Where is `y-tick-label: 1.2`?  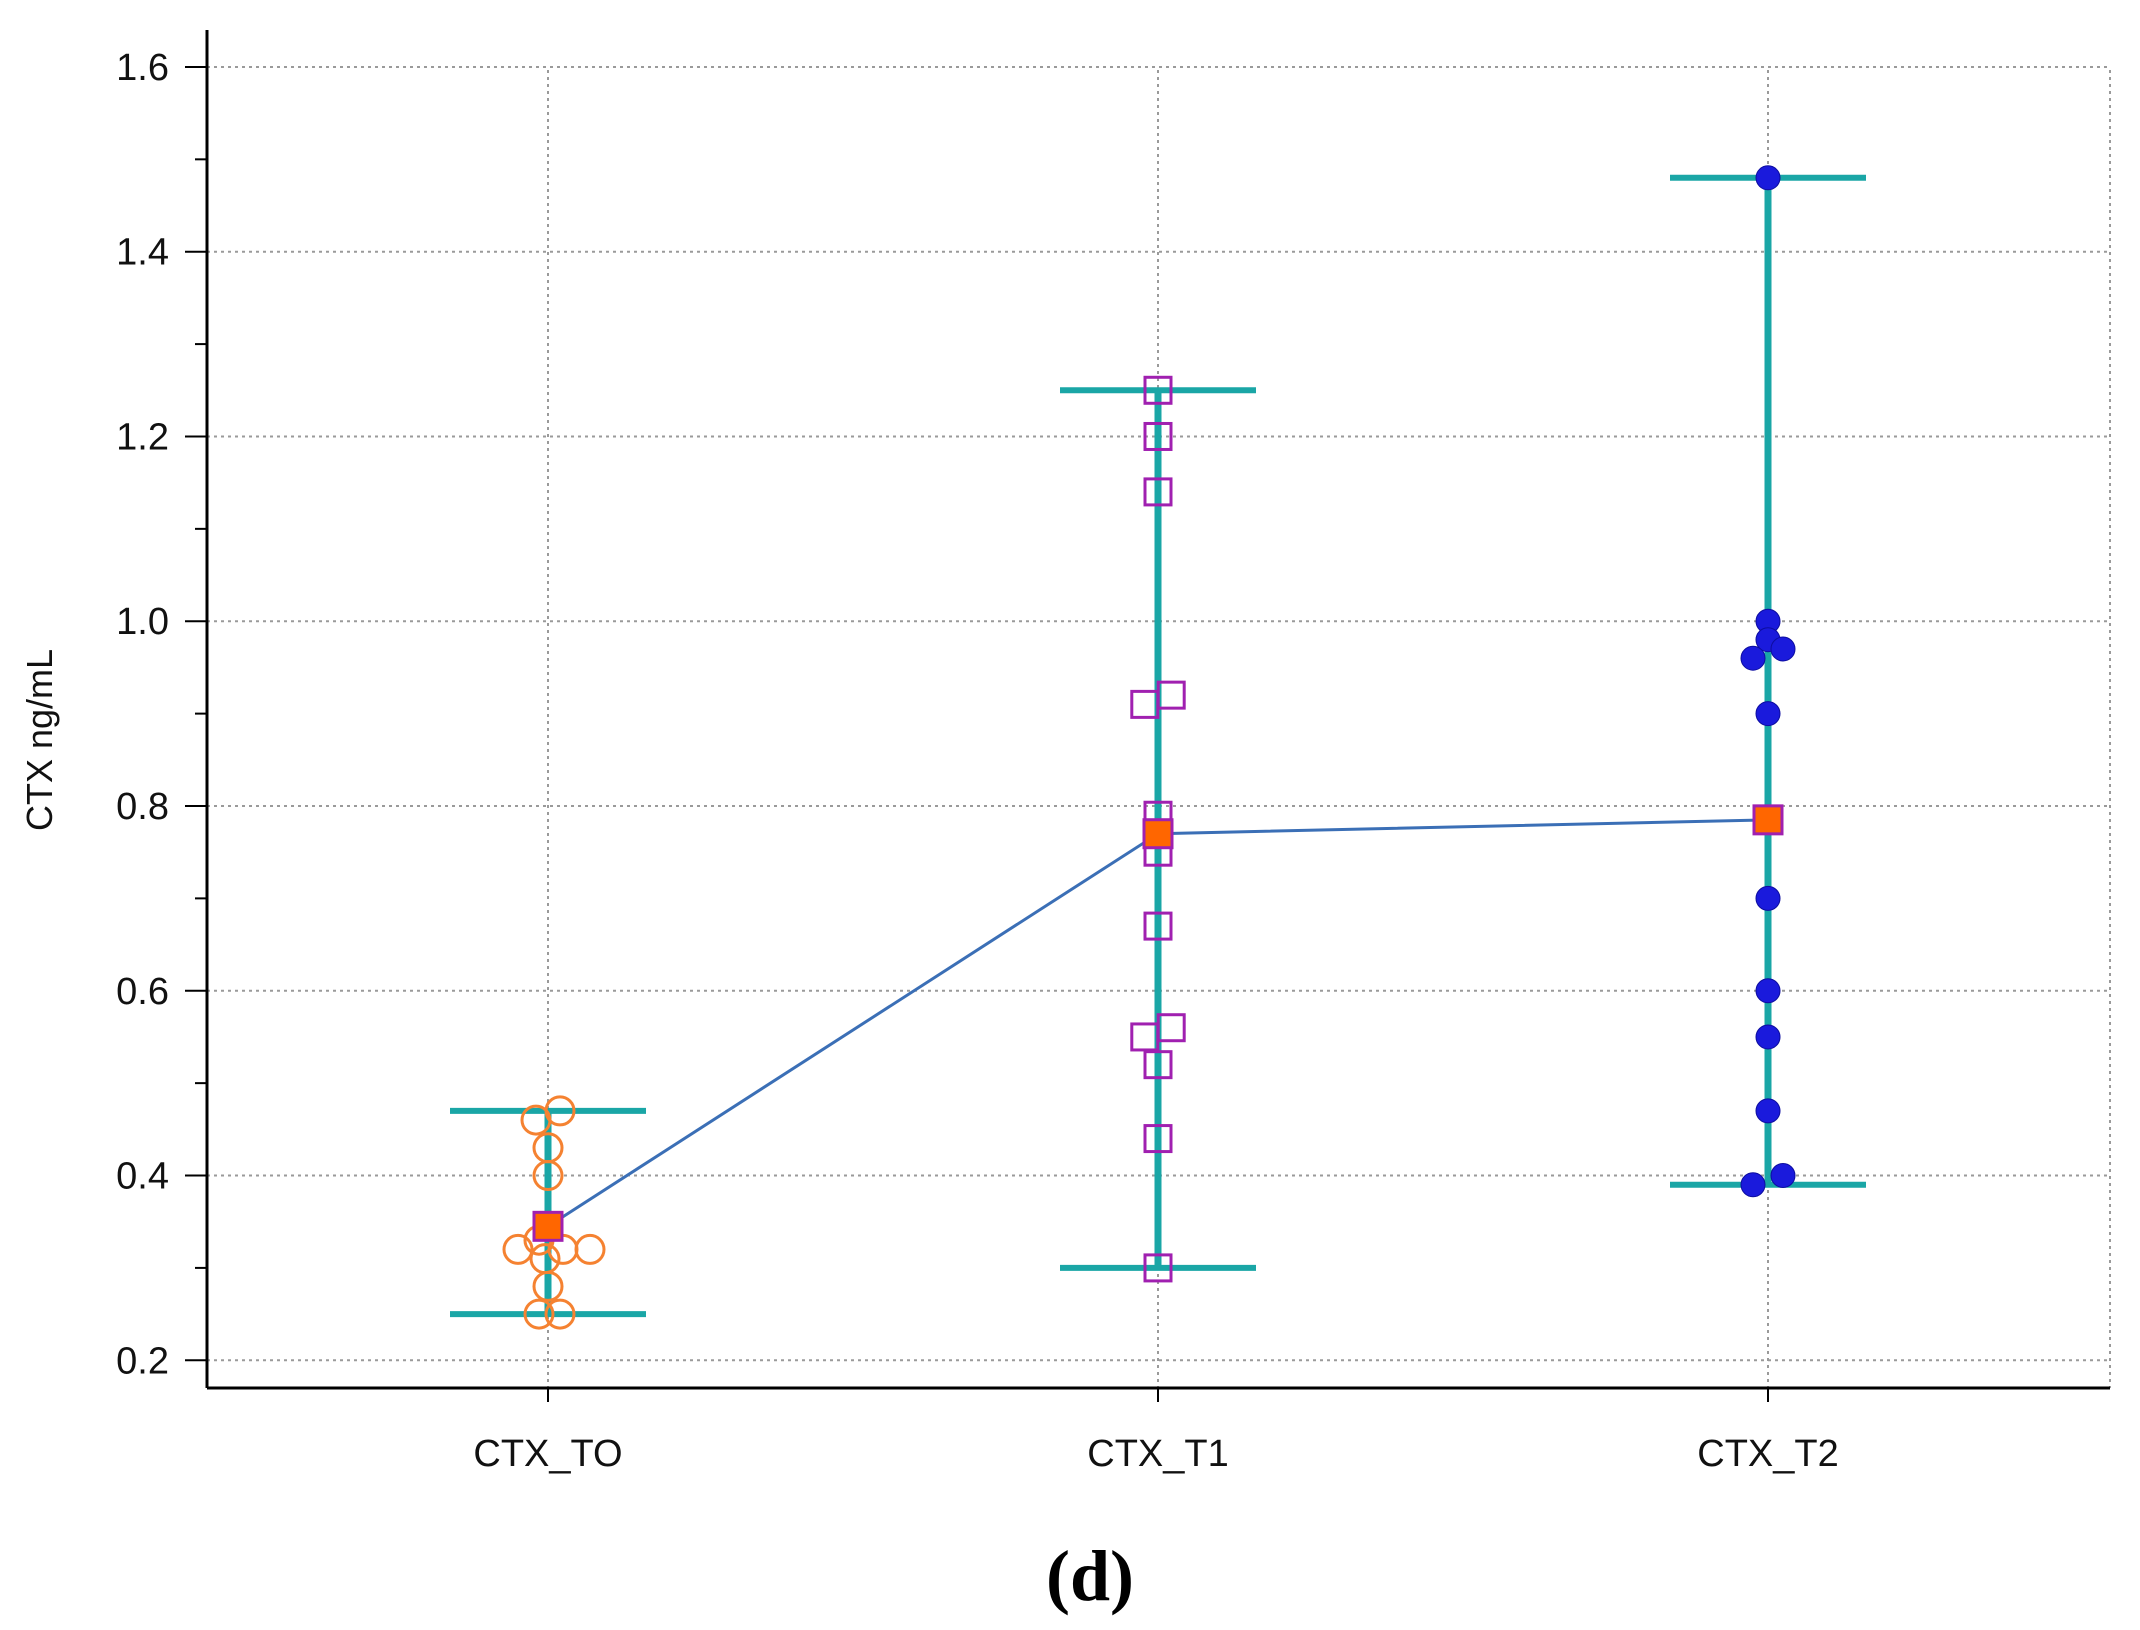 y-tick-label: 1.2 is located at coordinates (142, 437).